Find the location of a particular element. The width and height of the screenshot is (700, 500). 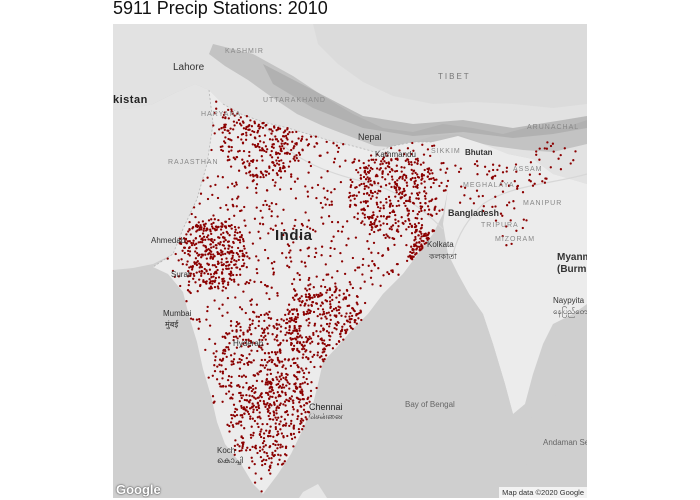

label-meghalaya: MEGHALAYA is located at coordinates (489, 185).